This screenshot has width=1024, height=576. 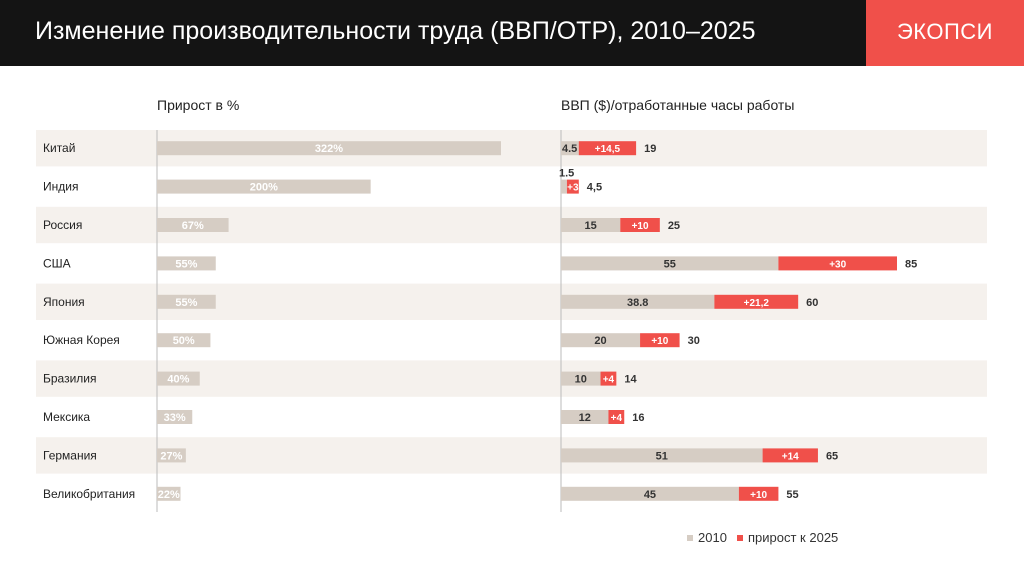 I want to click on legend-swatch-2010, so click(x=690, y=537).